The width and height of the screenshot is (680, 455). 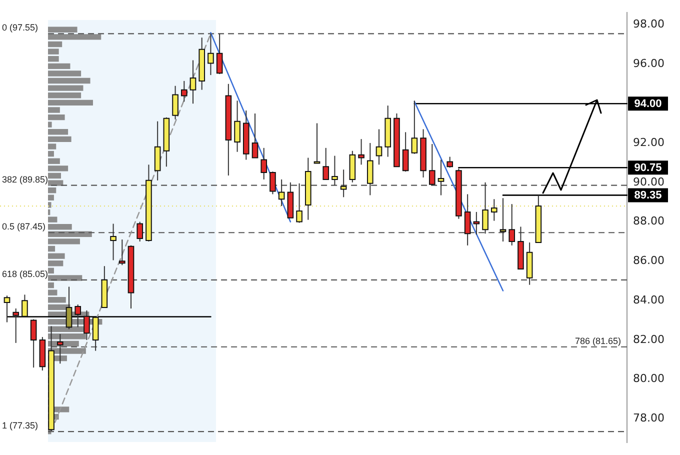 What do you see at coordinates (598, 341) in the screenshot?
I see `ref-line-label: 786 (81.65)` at bounding box center [598, 341].